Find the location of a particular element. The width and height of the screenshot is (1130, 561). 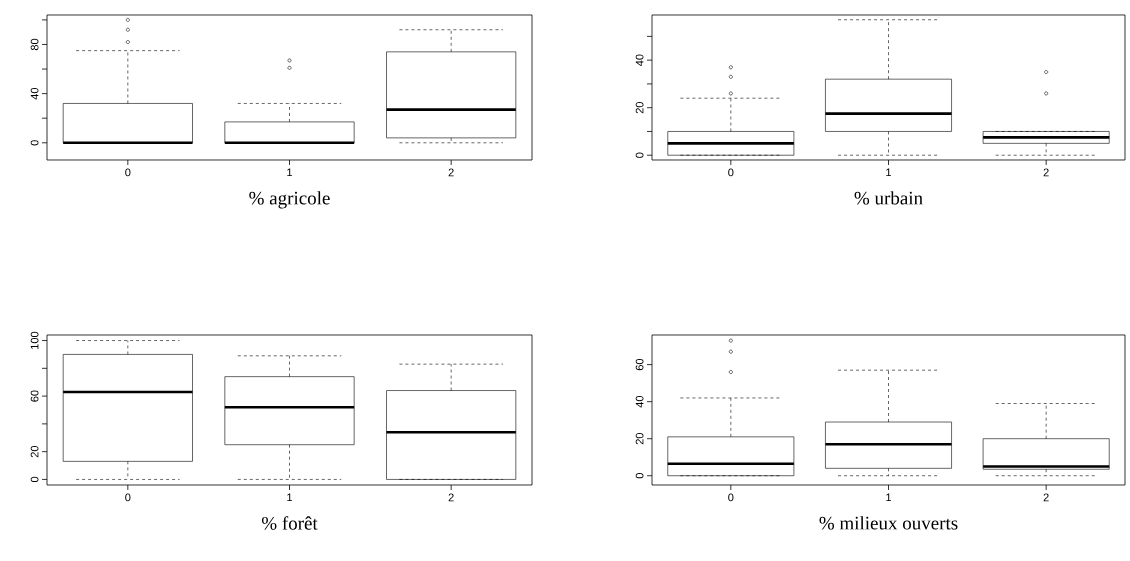

x-axis-title: % agricole is located at coordinates (289, 200).